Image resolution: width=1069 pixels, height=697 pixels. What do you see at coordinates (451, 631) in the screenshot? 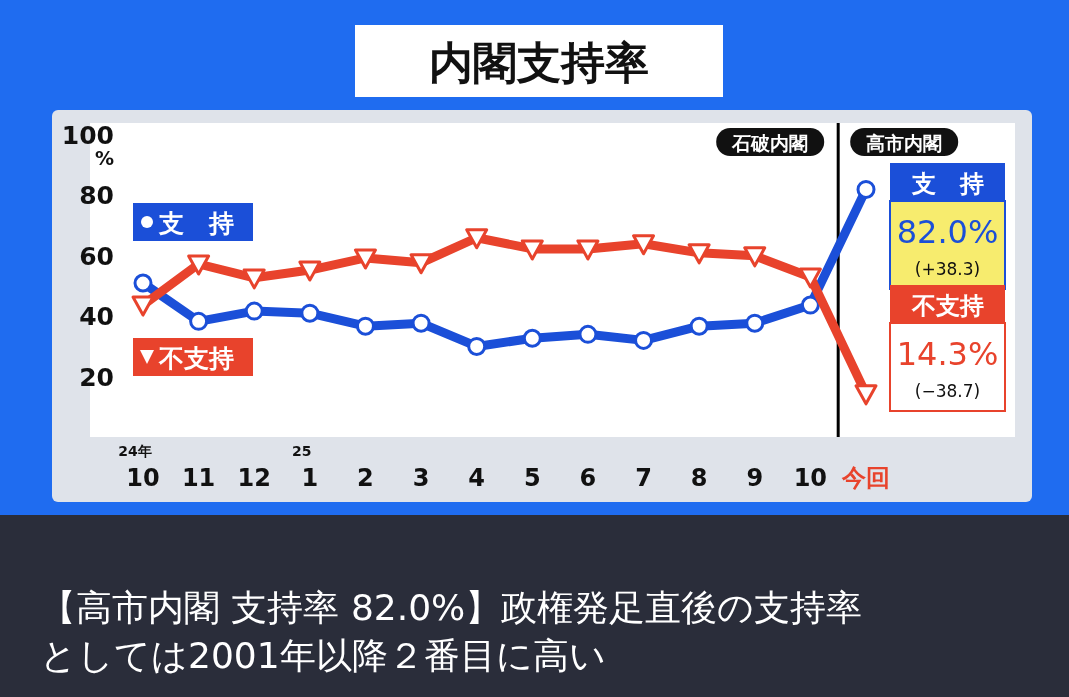
I see `text: 【高市内閣 支持率 82.0%】政権発足直後の支持率としては2001年以降２番目に高い` at bounding box center [451, 631].